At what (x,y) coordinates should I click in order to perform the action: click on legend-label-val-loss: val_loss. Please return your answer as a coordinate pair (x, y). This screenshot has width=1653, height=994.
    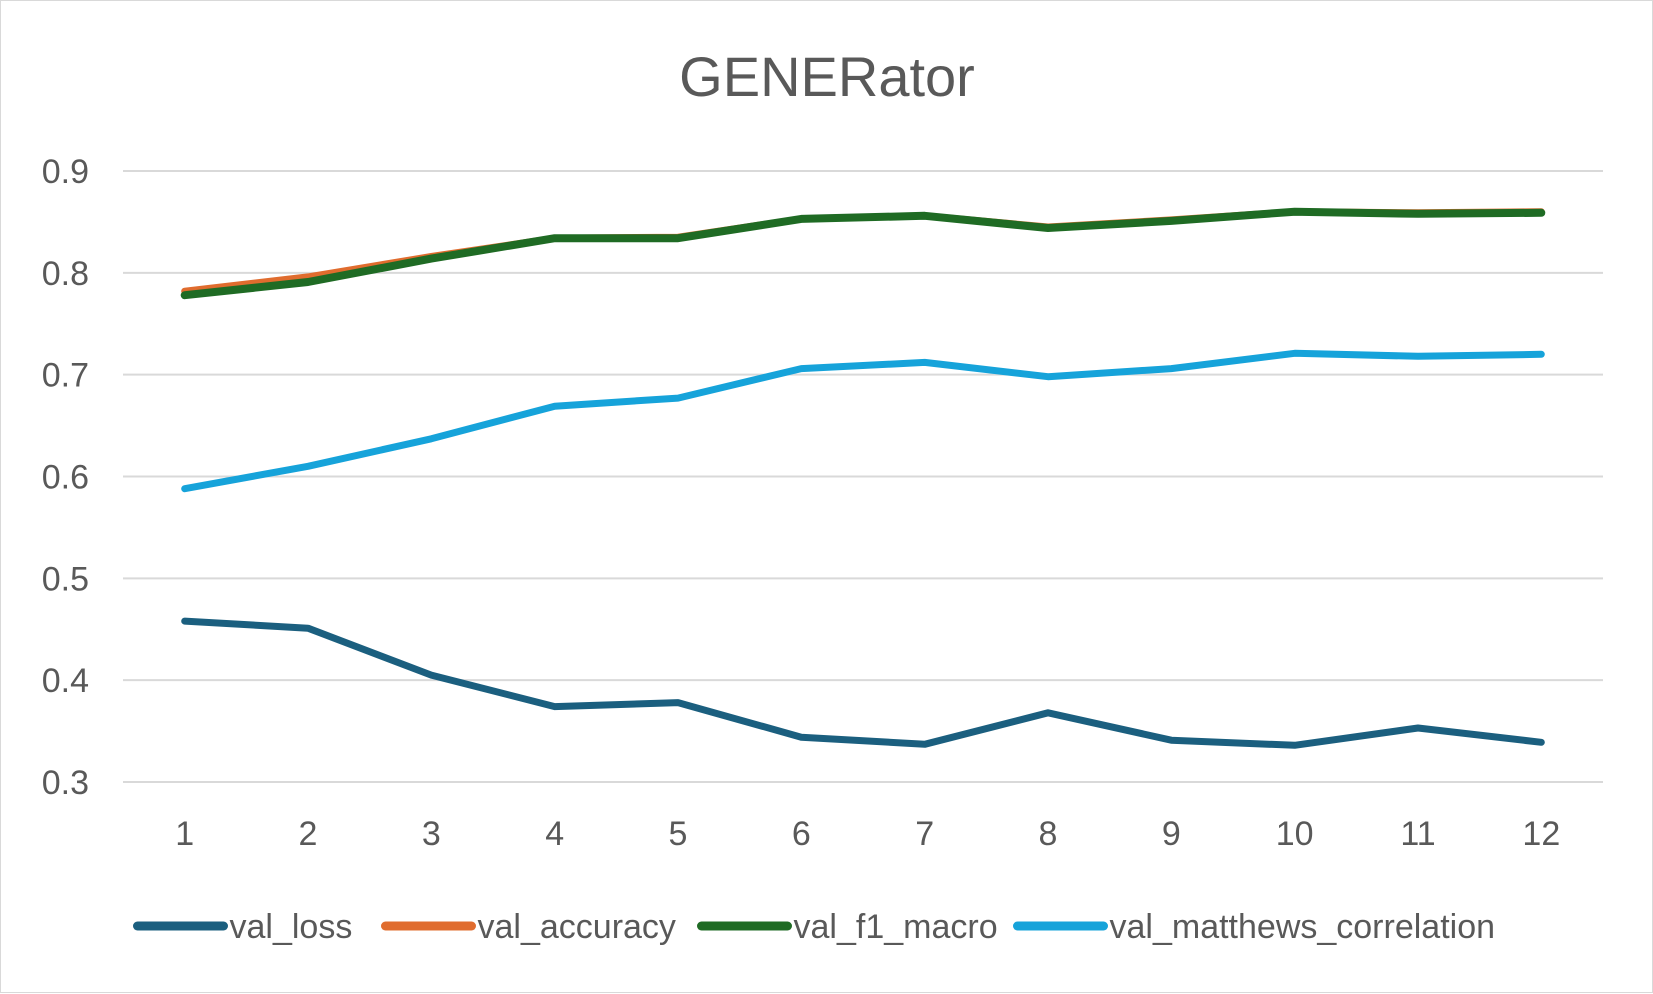
    Looking at the image, I should click on (291, 927).